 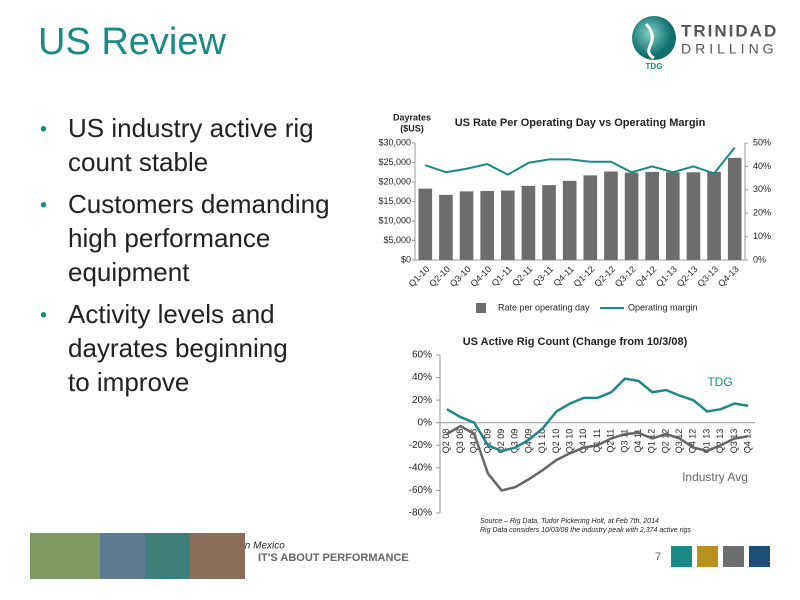 I want to click on x-tick-label: Q1-10, so click(x=419, y=276).